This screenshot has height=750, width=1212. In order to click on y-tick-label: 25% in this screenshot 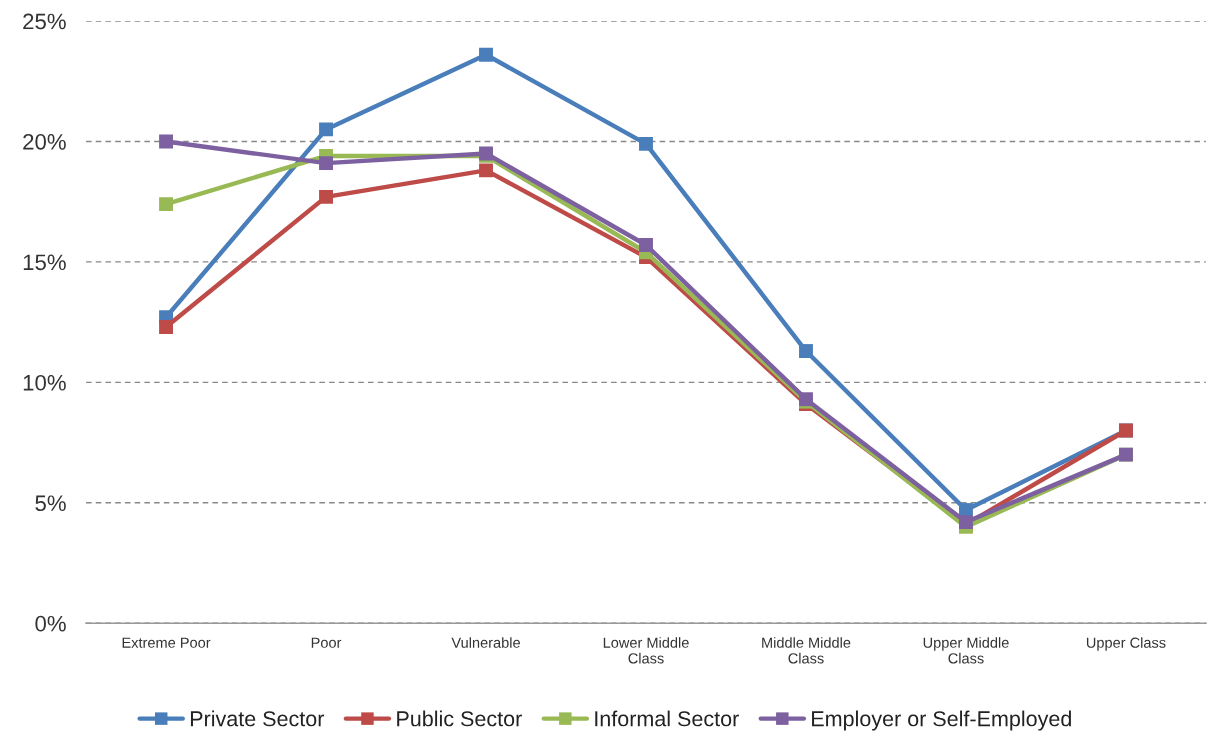, I will do `click(44, 21)`.